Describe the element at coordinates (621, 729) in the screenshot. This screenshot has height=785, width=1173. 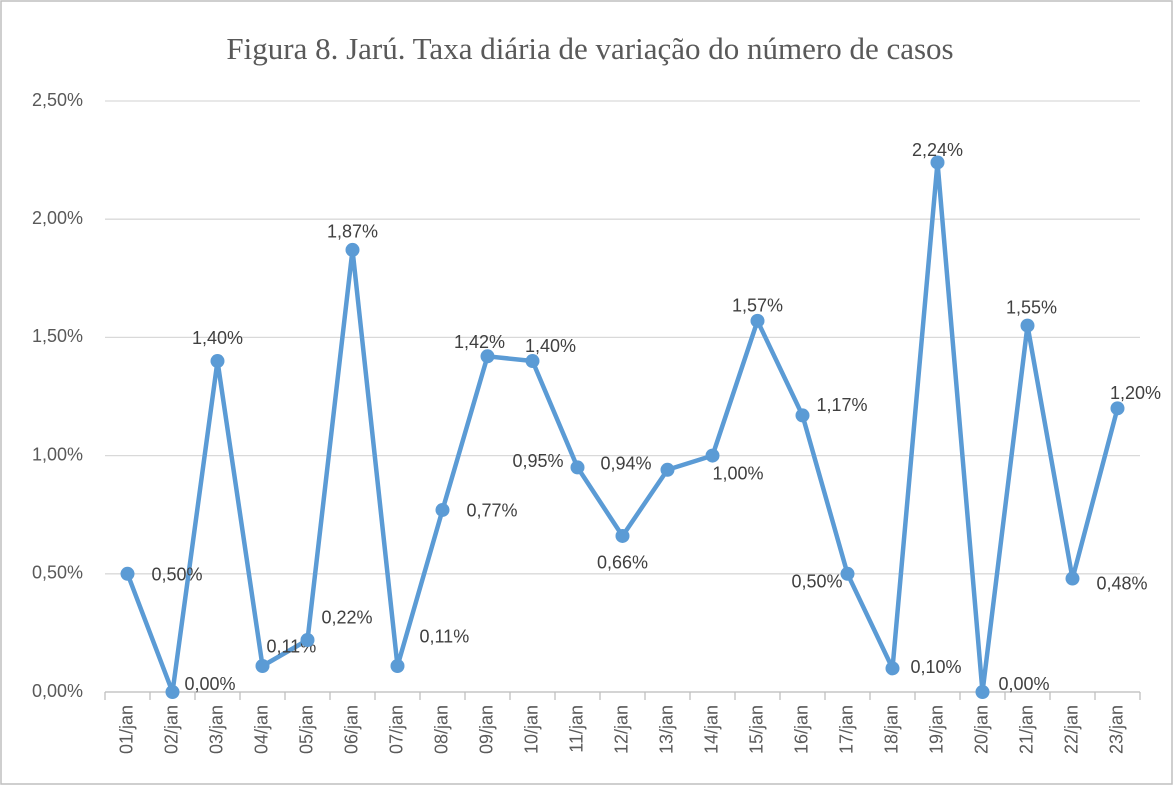
I see `x-tick-label: 12/jan` at that location.